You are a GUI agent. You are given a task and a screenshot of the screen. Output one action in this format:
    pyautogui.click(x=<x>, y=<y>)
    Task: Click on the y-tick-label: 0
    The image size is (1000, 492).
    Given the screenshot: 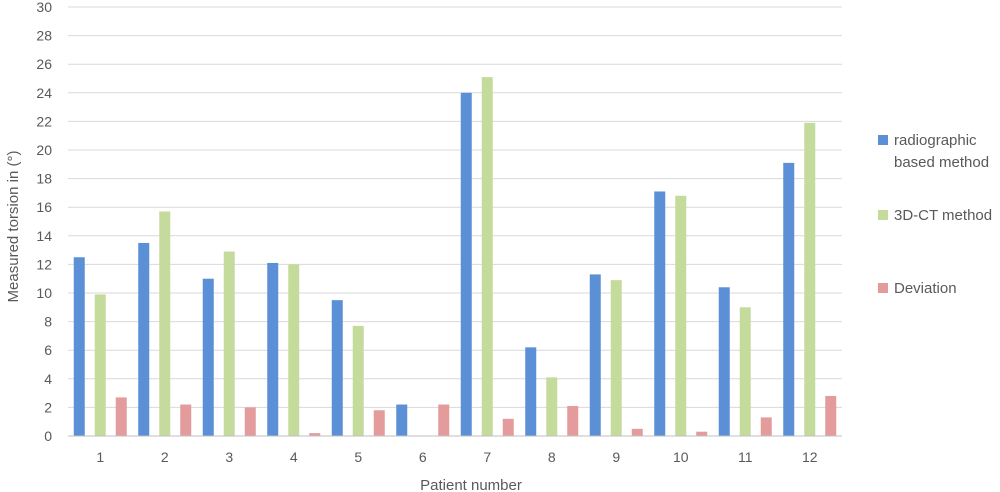 What is the action you would take?
    pyautogui.click(x=48, y=436)
    